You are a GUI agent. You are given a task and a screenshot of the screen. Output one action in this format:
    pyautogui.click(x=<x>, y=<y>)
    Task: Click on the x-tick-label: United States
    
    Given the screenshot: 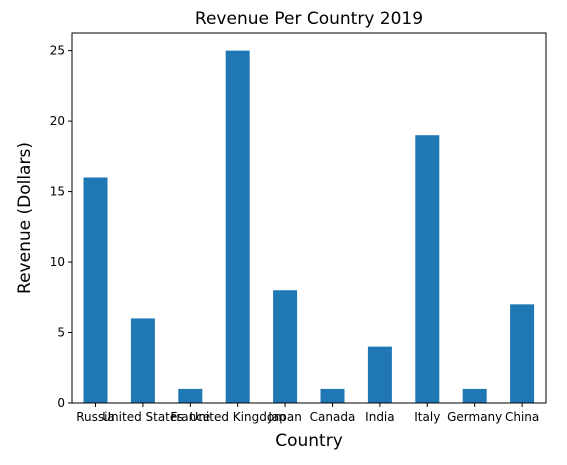 What is the action you would take?
    pyautogui.click(x=142, y=417)
    